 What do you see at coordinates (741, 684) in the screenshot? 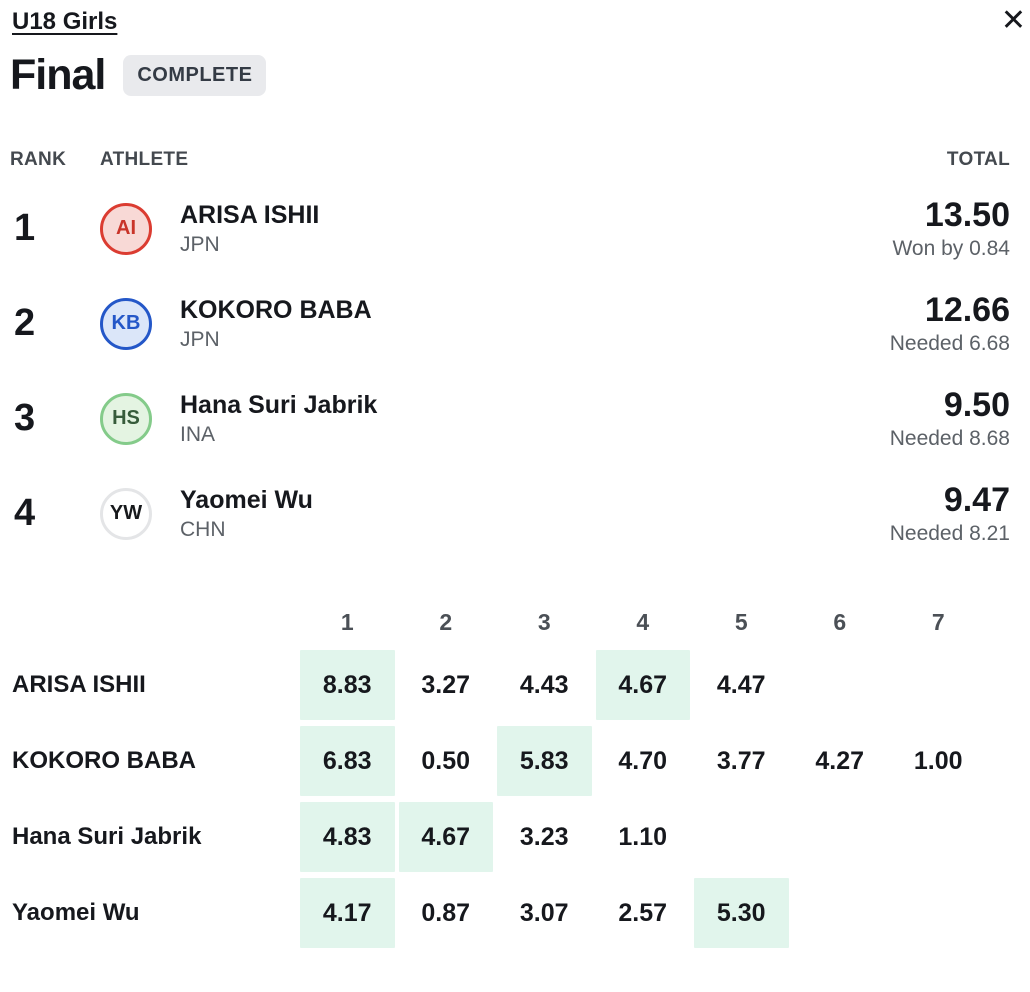
I see `wave-score: 4.47` at bounding box center [741, 684].